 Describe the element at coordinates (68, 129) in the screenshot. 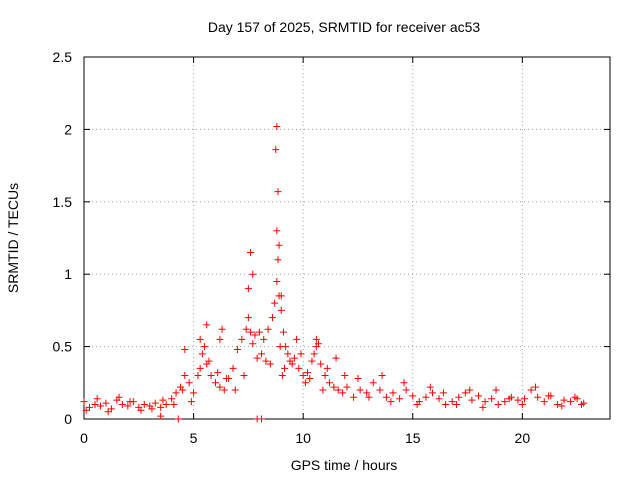

I see `y-tick-label: 2` at that location.